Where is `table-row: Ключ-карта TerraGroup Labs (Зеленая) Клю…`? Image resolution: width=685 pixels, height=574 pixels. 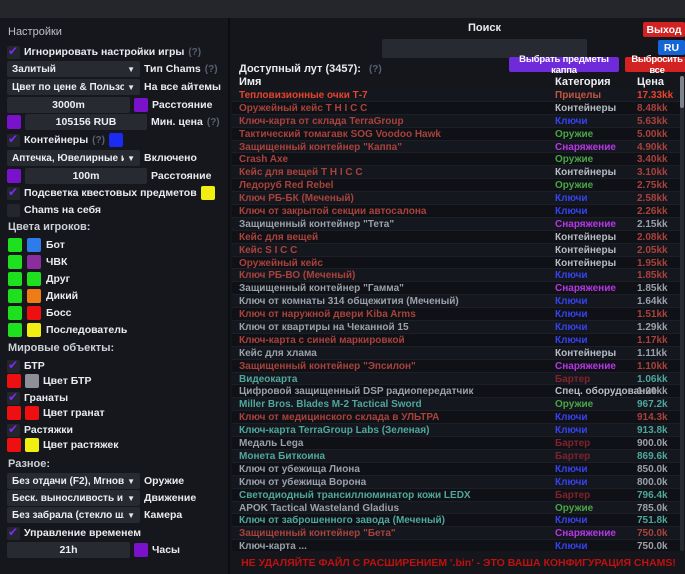
table-row: Ключ-карта TerraGroup Labs (Зеленая) Клю… is located at coordinates (456, 431).